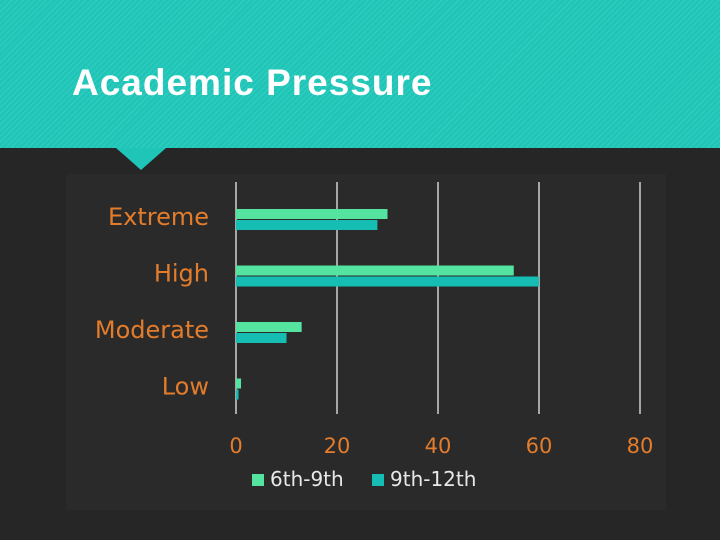 The width and height of the screenshot is (720, 540). Describe the element at coordinates (141, 159) in the screenshot. I see `banner-pointer` at that location.